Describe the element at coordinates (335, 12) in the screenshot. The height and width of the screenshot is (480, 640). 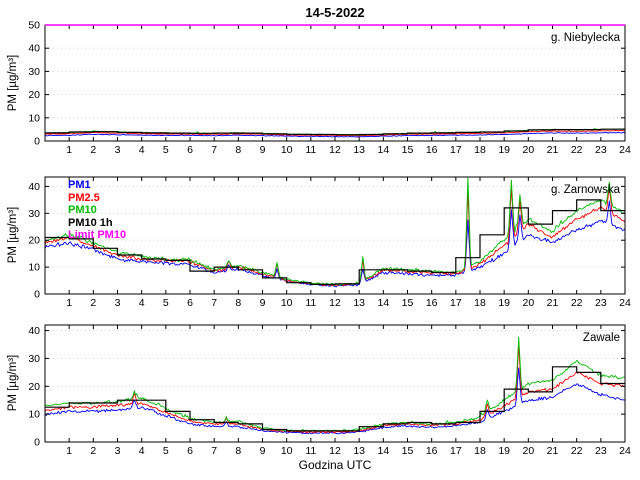
I see `figure-title: 14-5-2022` at that location.